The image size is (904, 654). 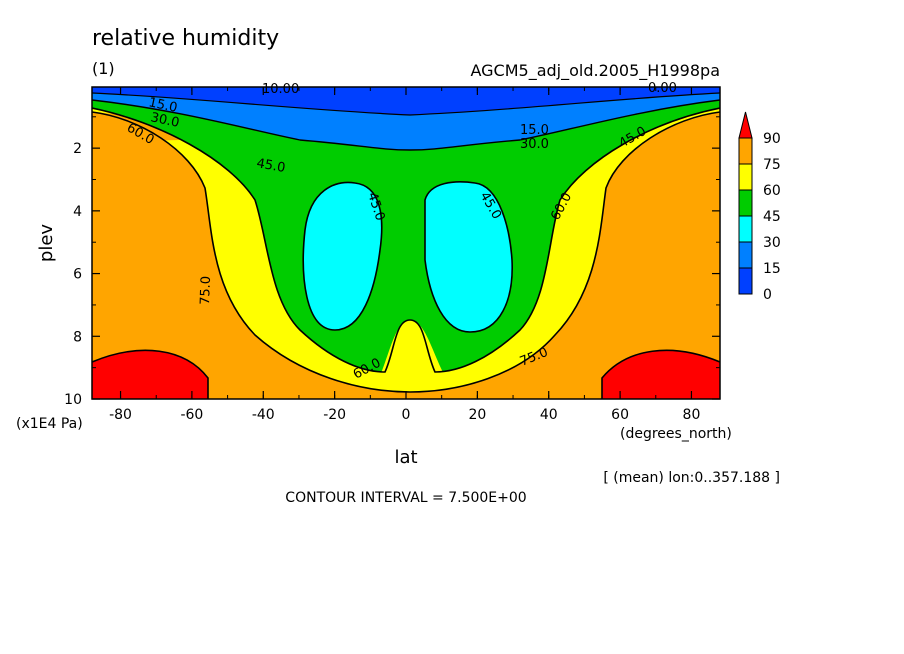 What do you see at coordinates (141, 131) in the screenshot?
I see `band-orange-left-top` at bounding box center [141, 131].